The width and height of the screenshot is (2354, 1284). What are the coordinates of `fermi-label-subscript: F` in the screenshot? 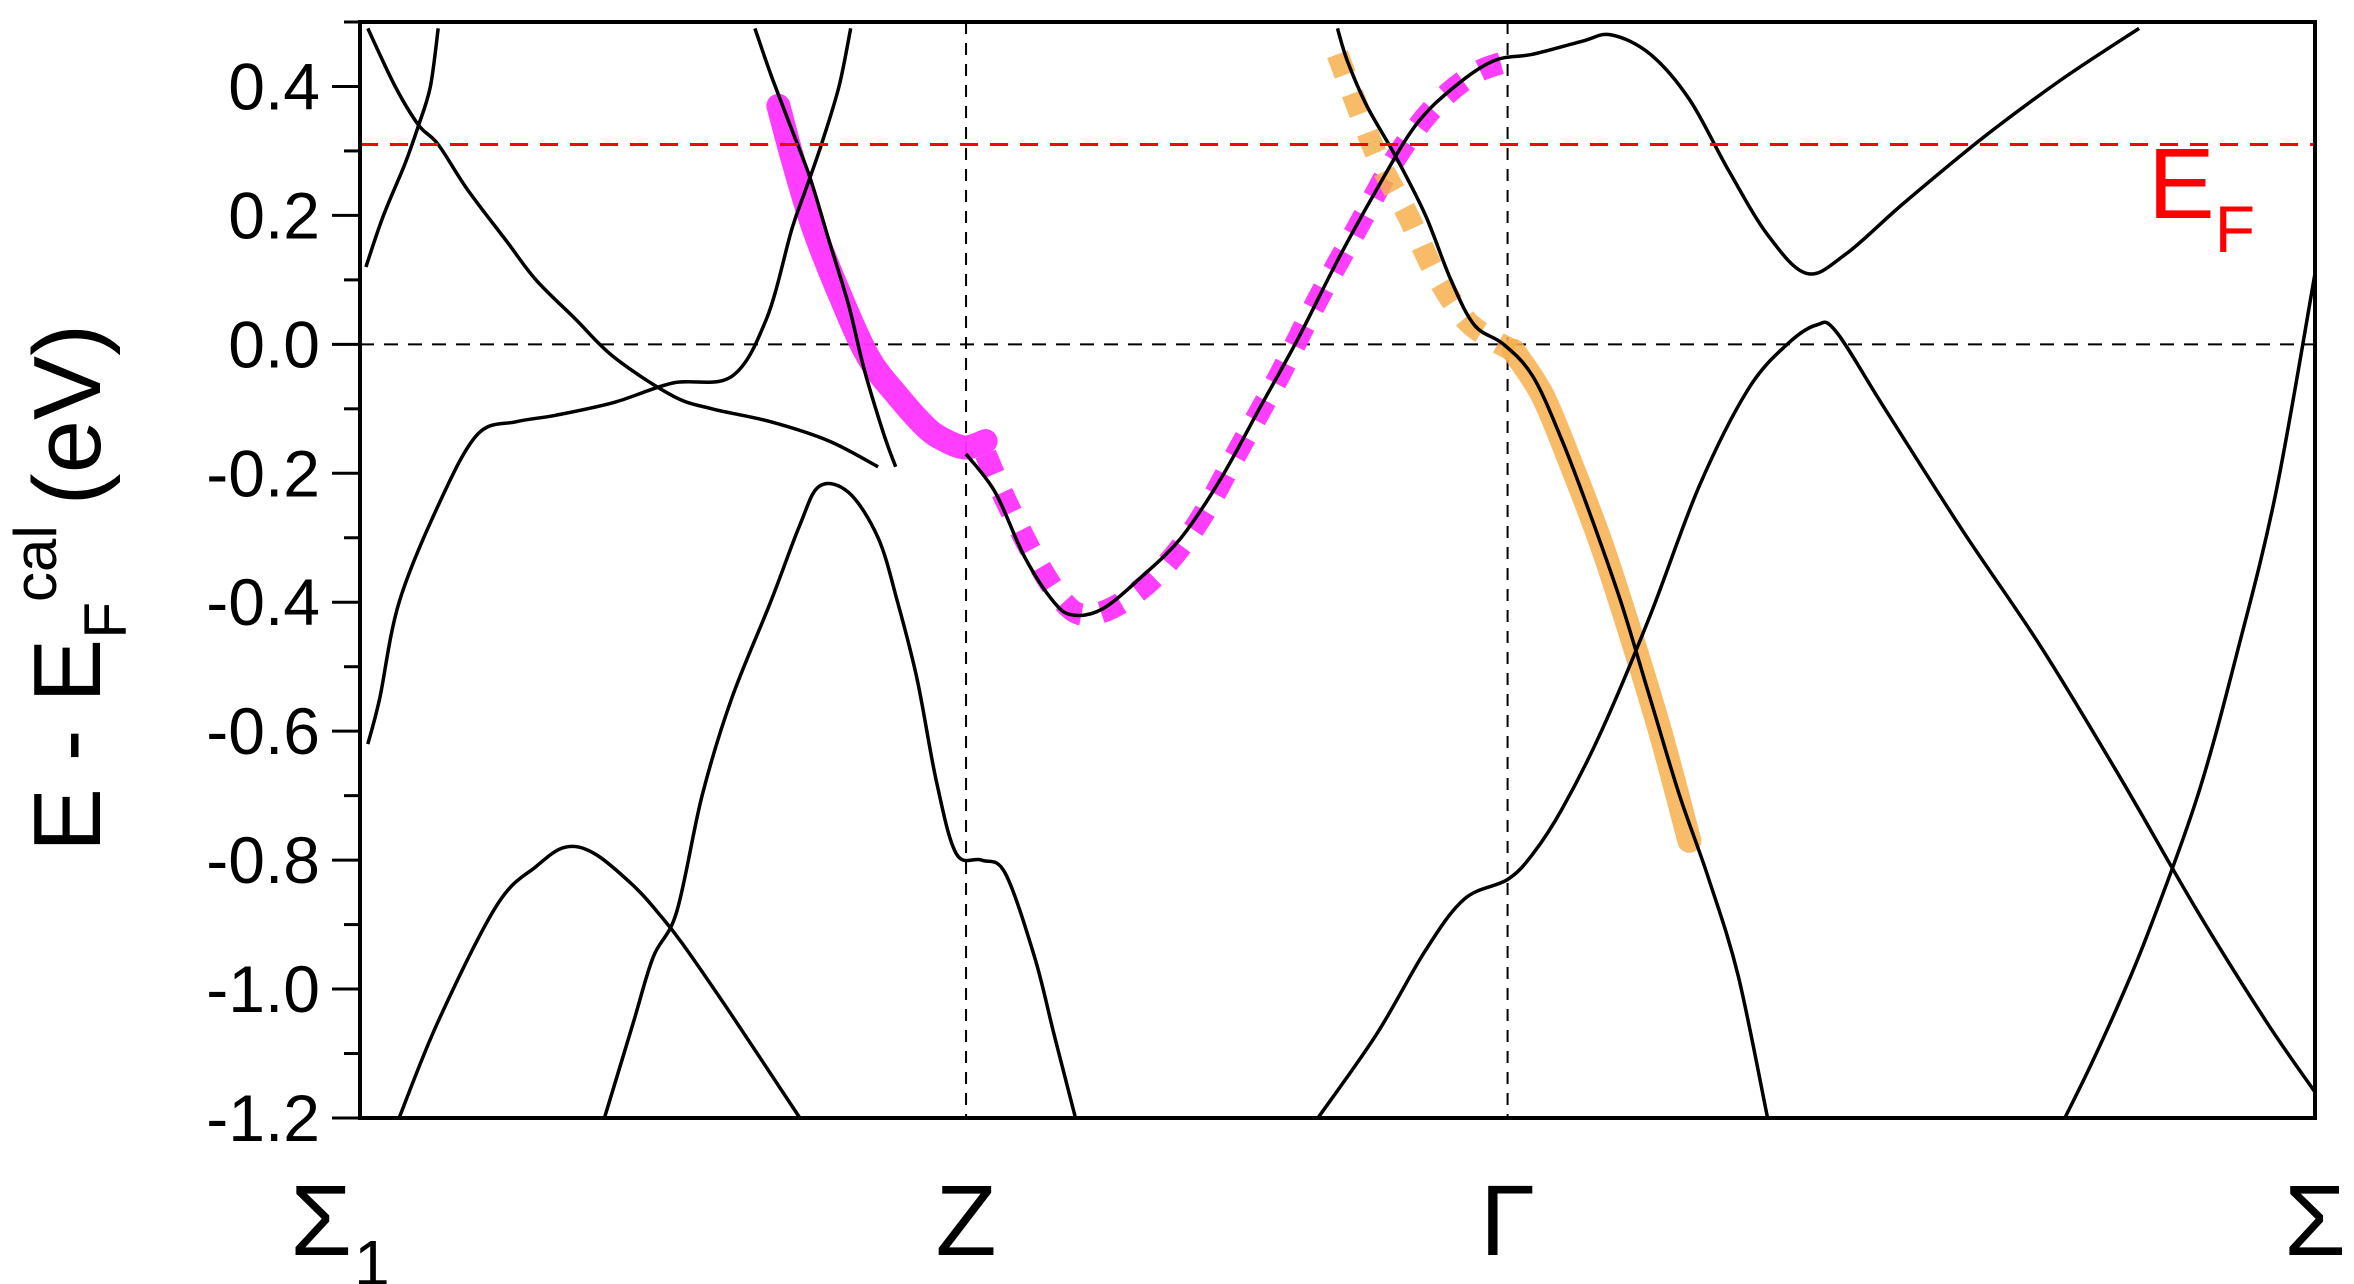 It's located at (2235, 229).